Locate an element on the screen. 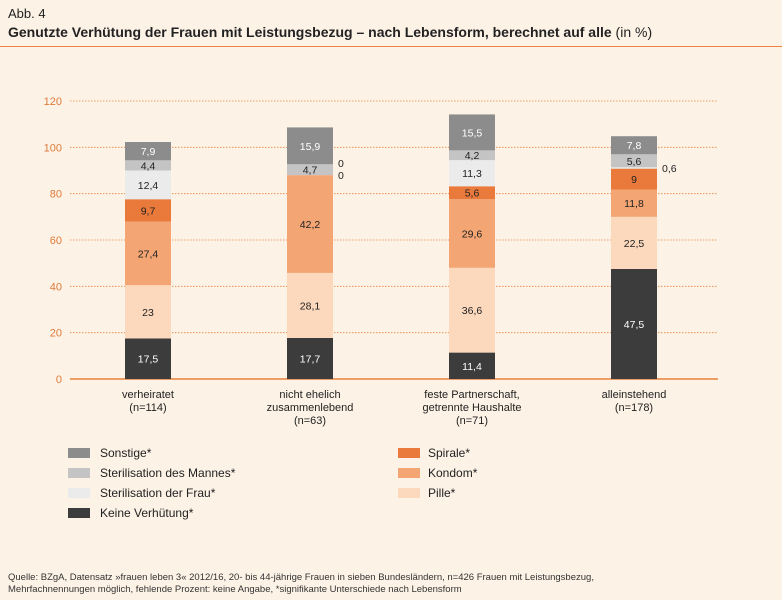  data-label: 4,7 is located at coordinates (310, 171).